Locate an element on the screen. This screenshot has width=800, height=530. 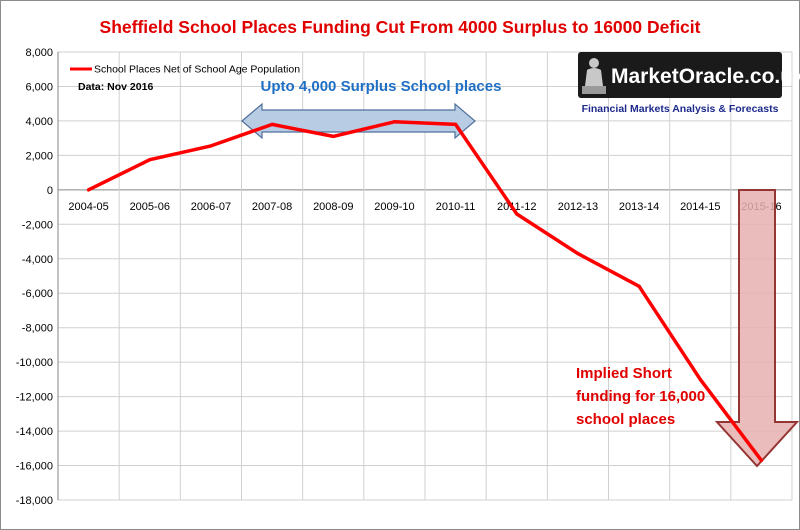
implied-line-3: school places is located at coordinates (625, 419).